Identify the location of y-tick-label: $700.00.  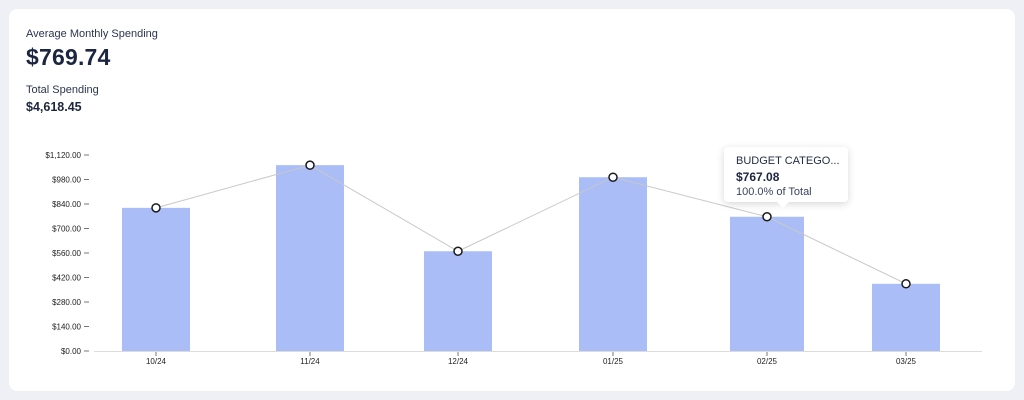
(66, 229).